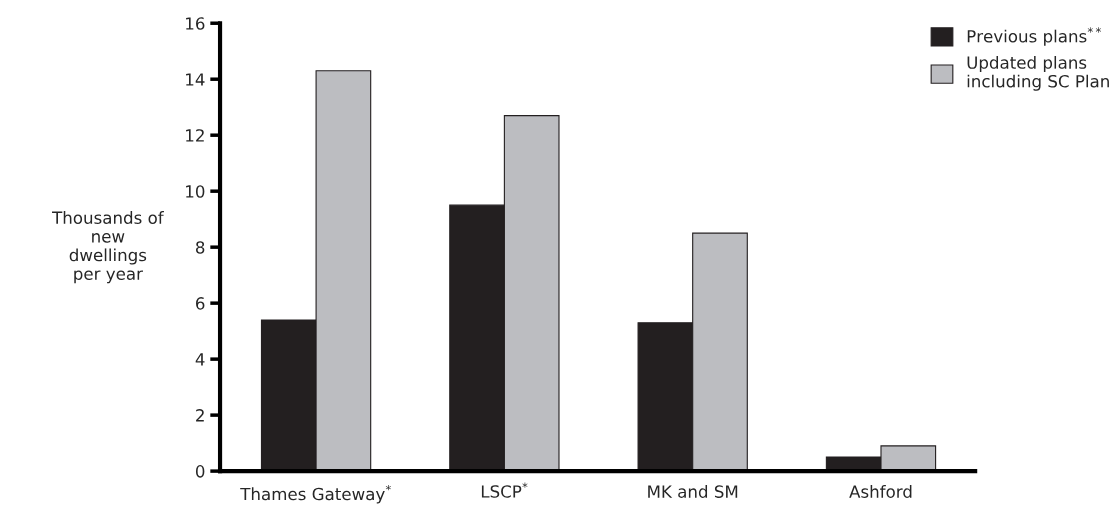 The height and width of the screenshot is (516, 1117). What do you see at coordinates (200, 247) in the screenshot?
I see `y-tick-label: 8` at bounding box center [200, 247].